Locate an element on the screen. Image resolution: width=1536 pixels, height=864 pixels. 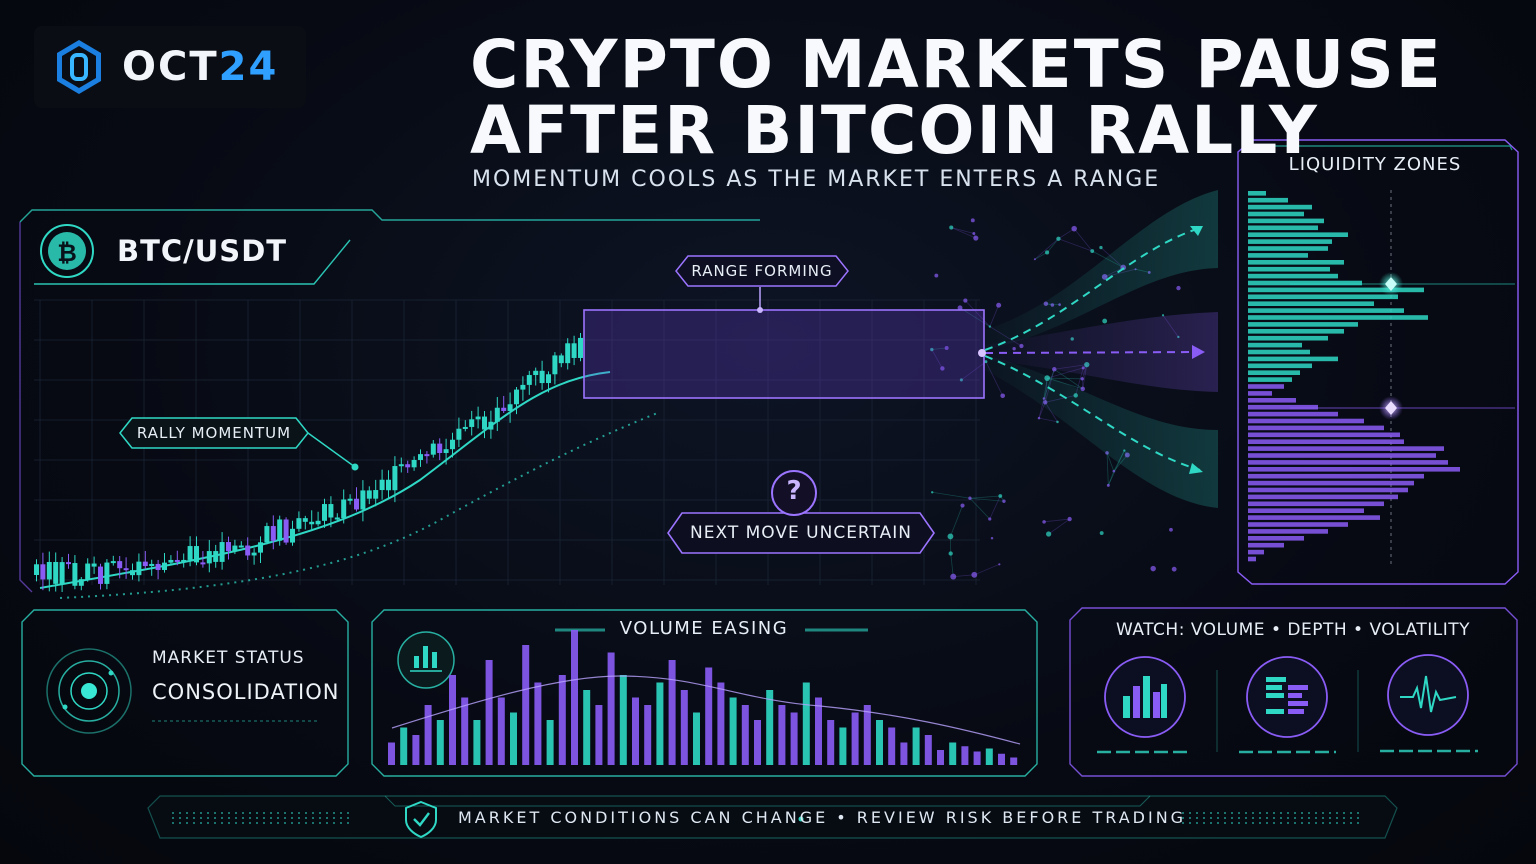
volatility-pulse-icon is located at coordinates (1428, 695).